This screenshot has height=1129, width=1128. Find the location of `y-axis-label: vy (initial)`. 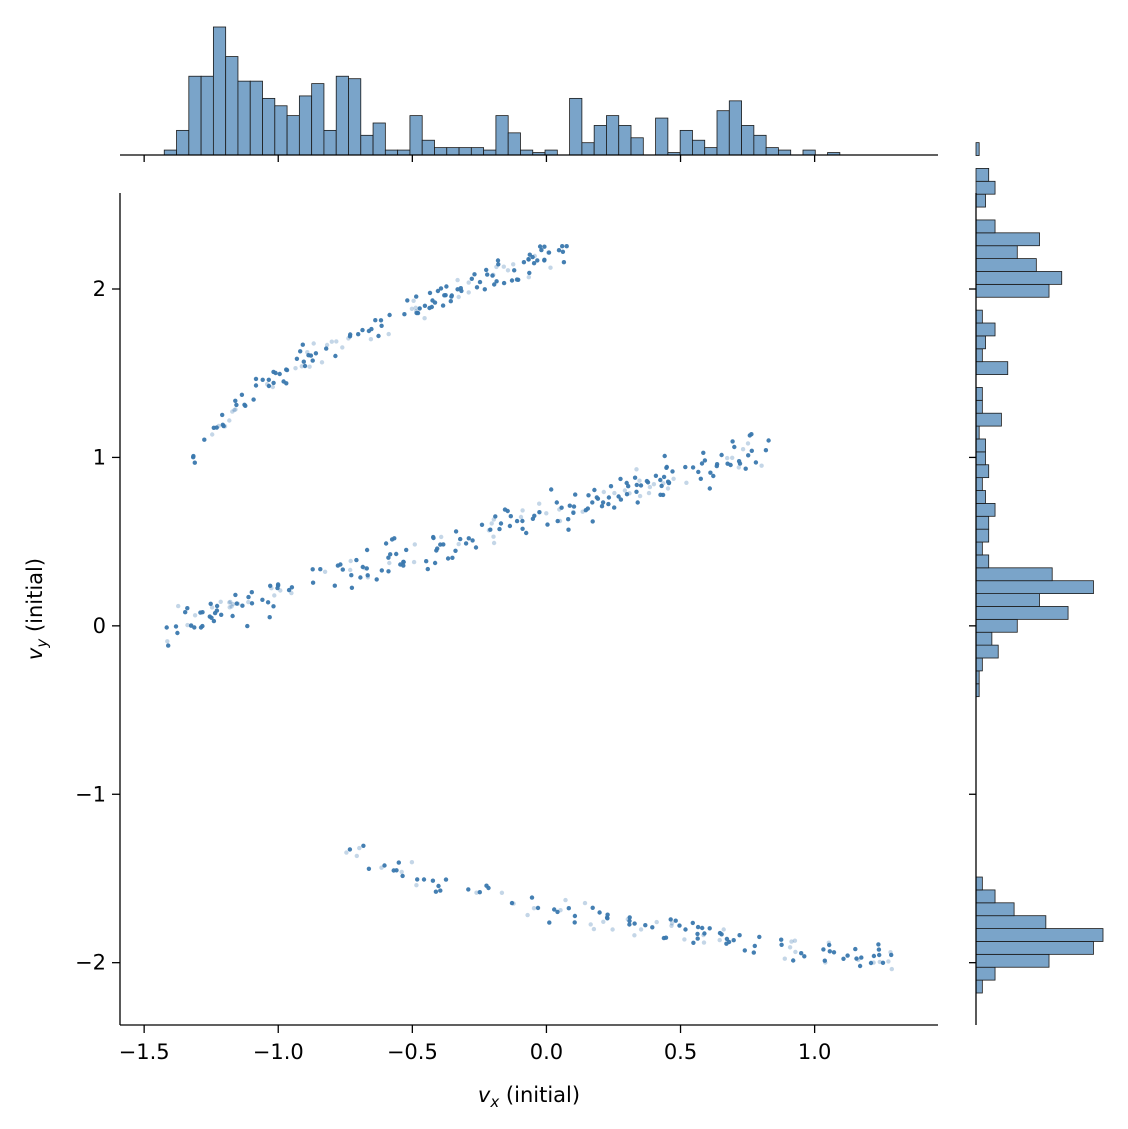

y-axis-label: vy (initial) is located at coordinates (37, 609).